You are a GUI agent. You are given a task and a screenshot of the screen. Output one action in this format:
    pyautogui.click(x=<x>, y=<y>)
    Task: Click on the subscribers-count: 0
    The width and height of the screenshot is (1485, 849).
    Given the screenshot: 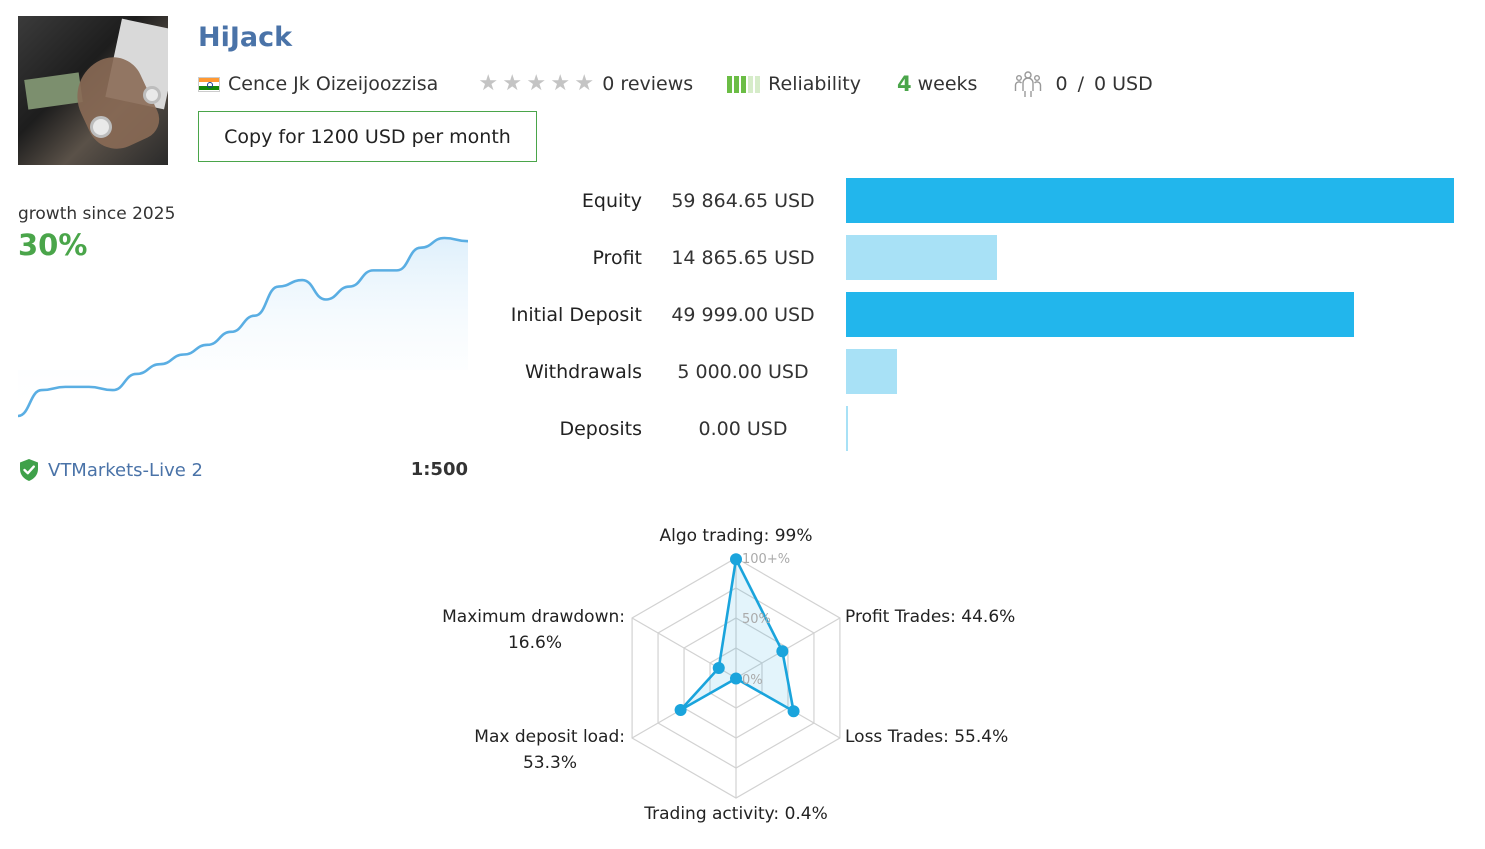 What is the action you would take?
    pyautogui.click(x=1061, y=84)
    